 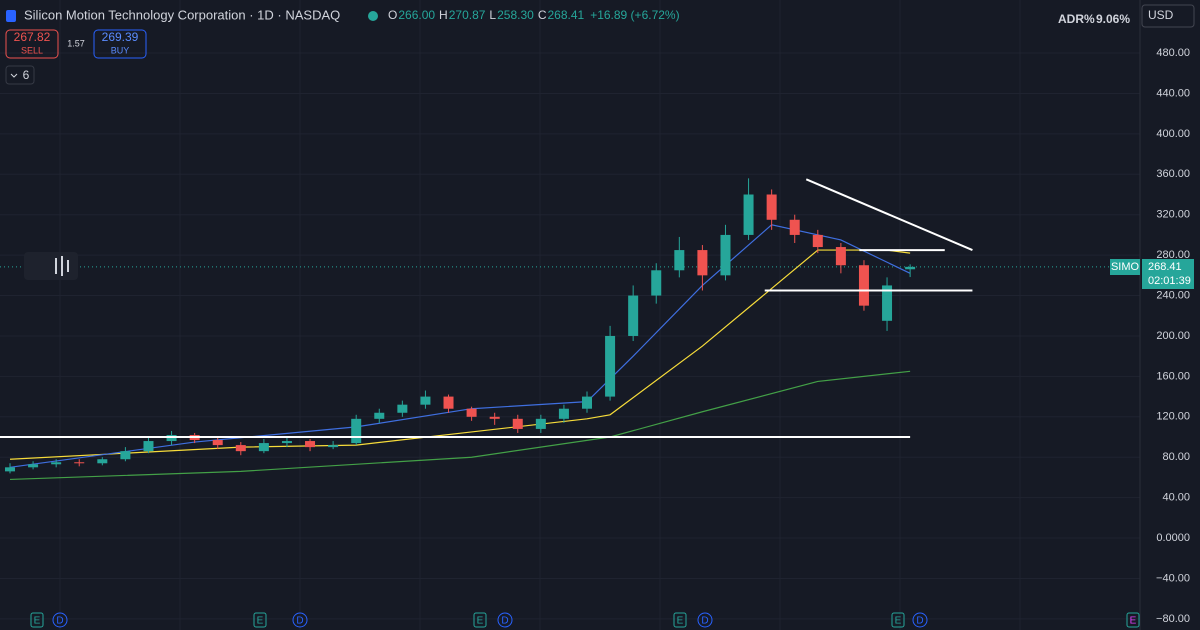 I want to click on sell-label: SELL, so click(x=32, y=50).